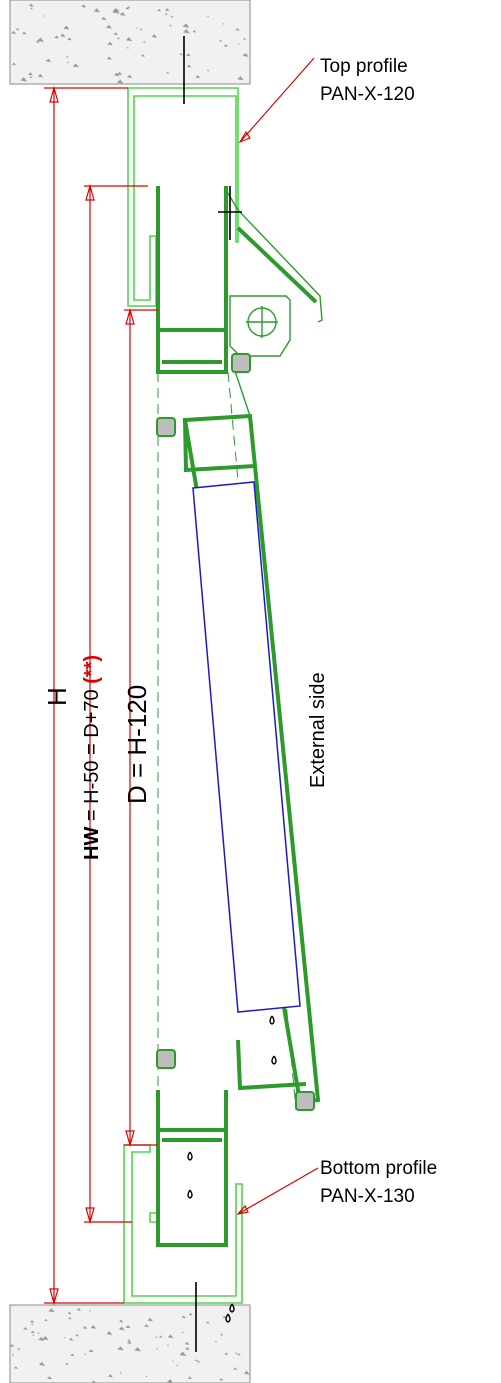 The height and width of the screenshot is (1383, 501). I want to click on hw-bold: HW, so click(92, 843).